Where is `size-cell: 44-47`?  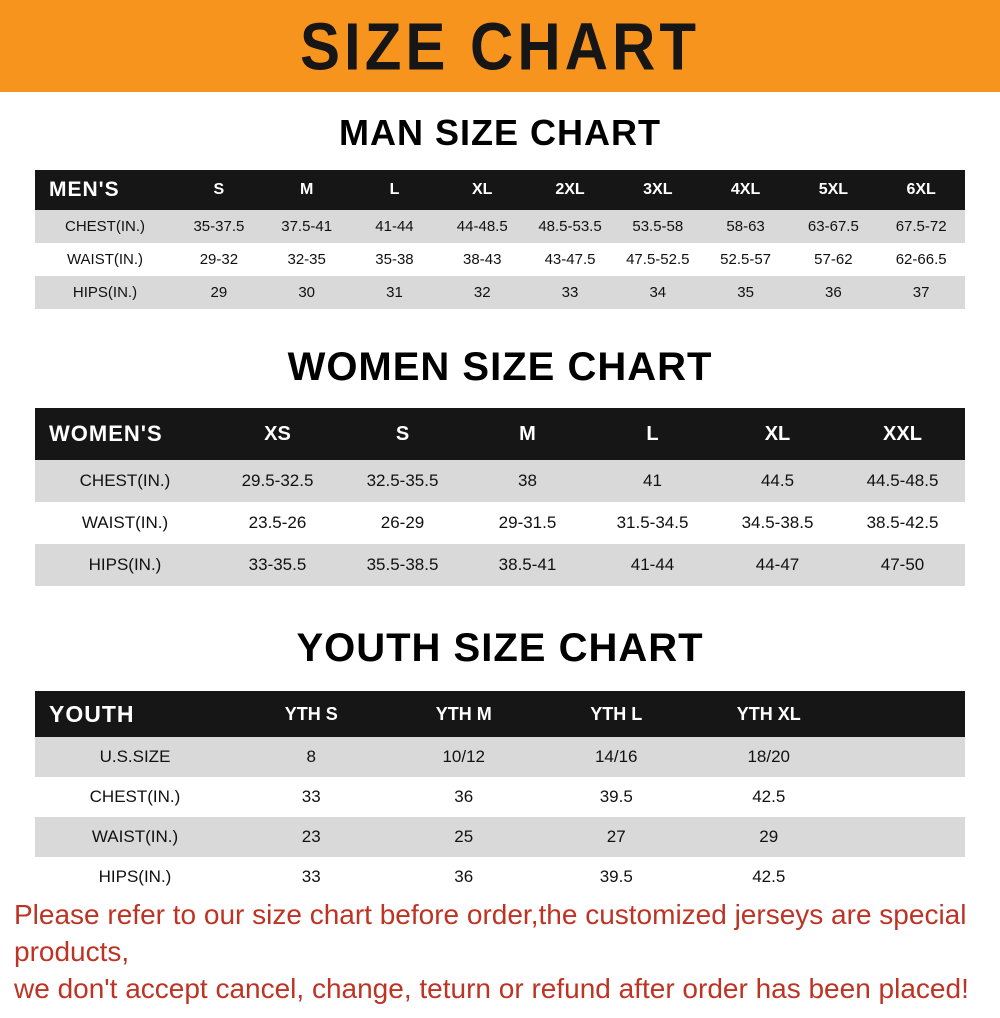 size-cell: 44-47 is located at coordinates (777, 564).